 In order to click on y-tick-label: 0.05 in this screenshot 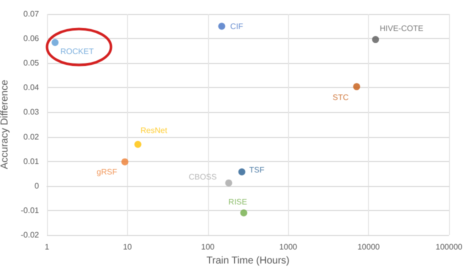, I will do `click(31, 63)`.